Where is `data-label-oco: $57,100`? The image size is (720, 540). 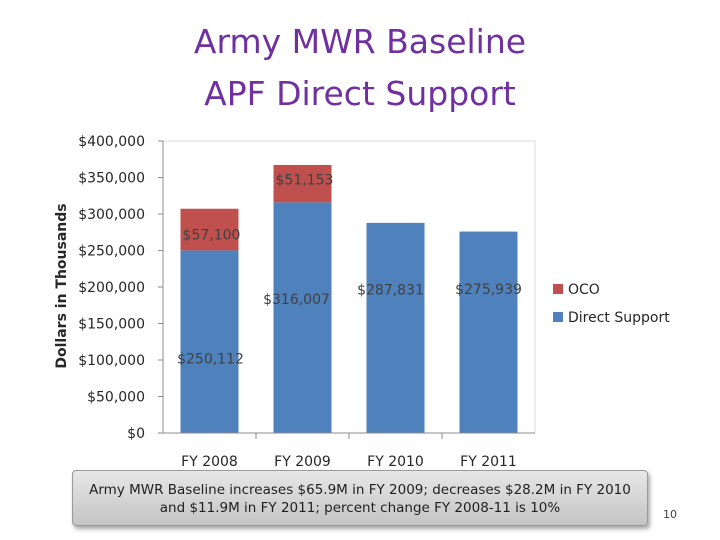 data-label-oco: $57,100 is located at coordinates (212, 236).